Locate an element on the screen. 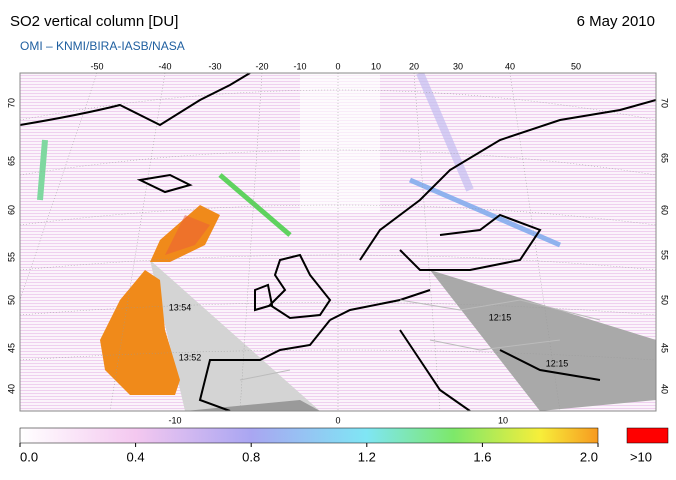  colorbar-overflow is located at coordinates (647, 435).